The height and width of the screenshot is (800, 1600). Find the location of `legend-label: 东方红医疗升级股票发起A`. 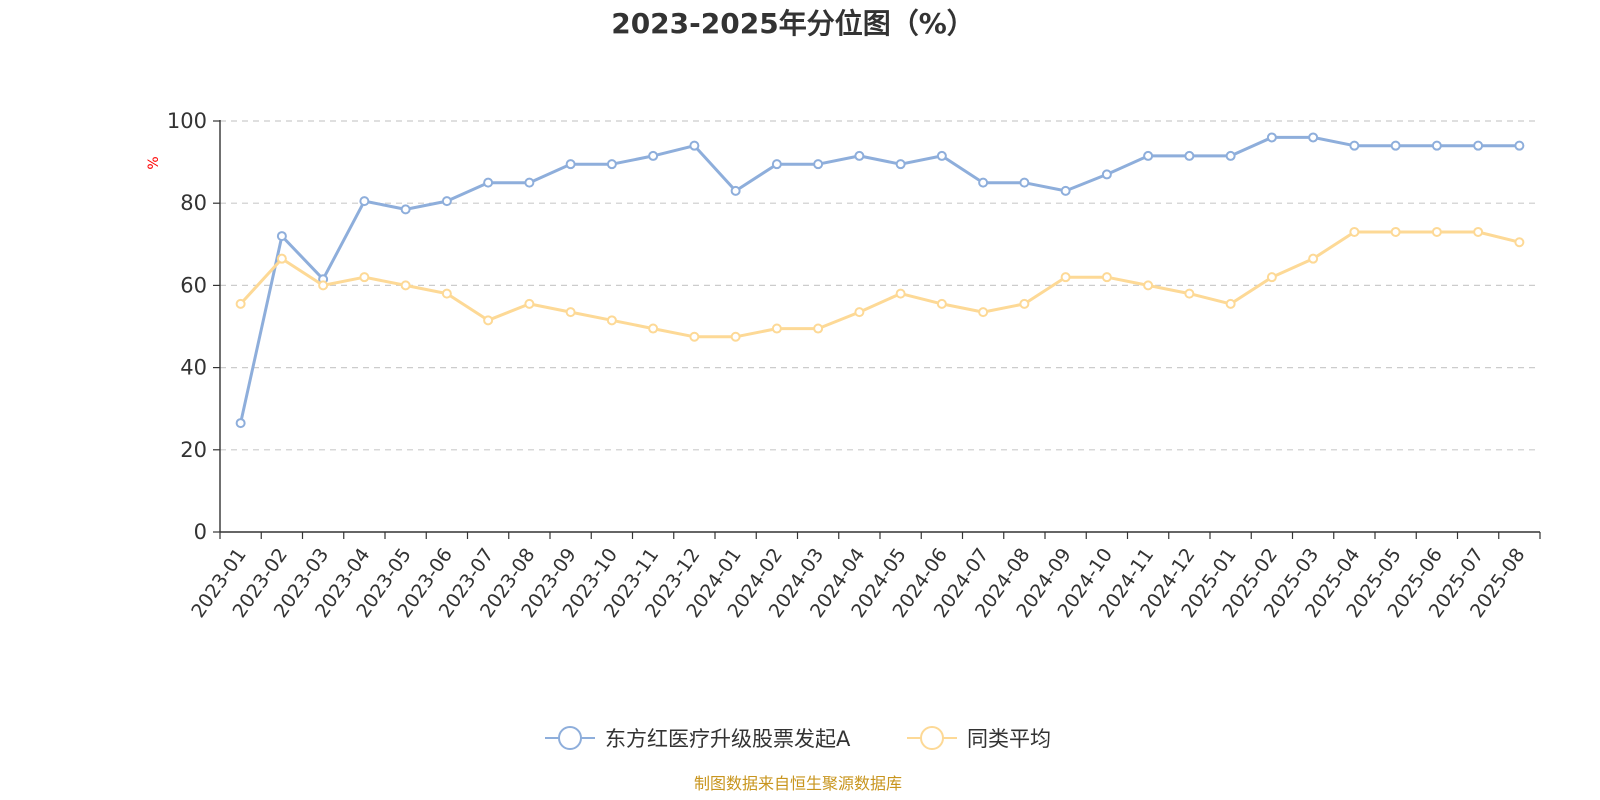

legend-label: 东方红医疗升级股票发起A is located at coordinates (728, 739).